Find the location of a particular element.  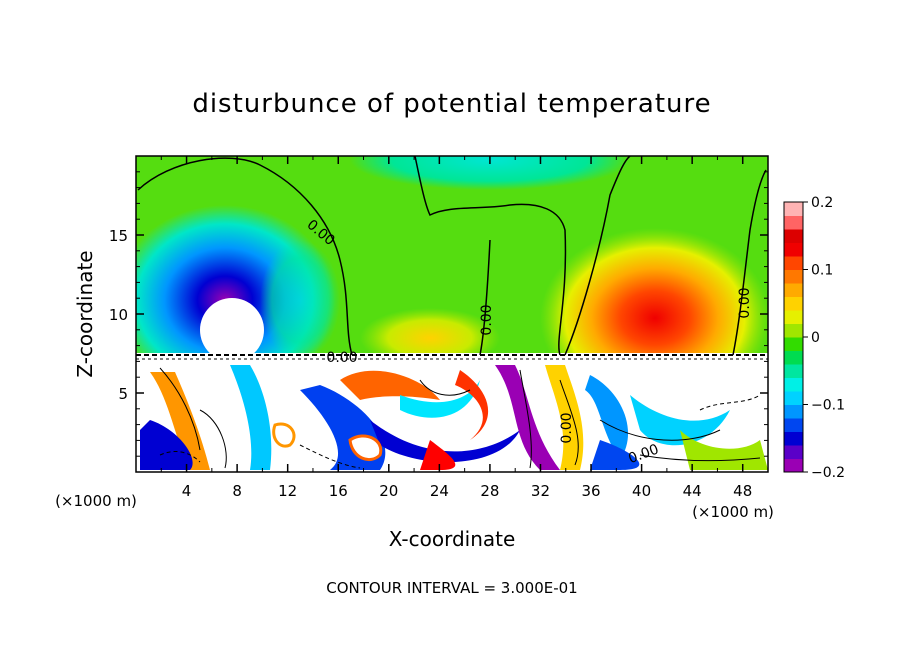

turbulent-blobs is located at coordinates (454, 417).